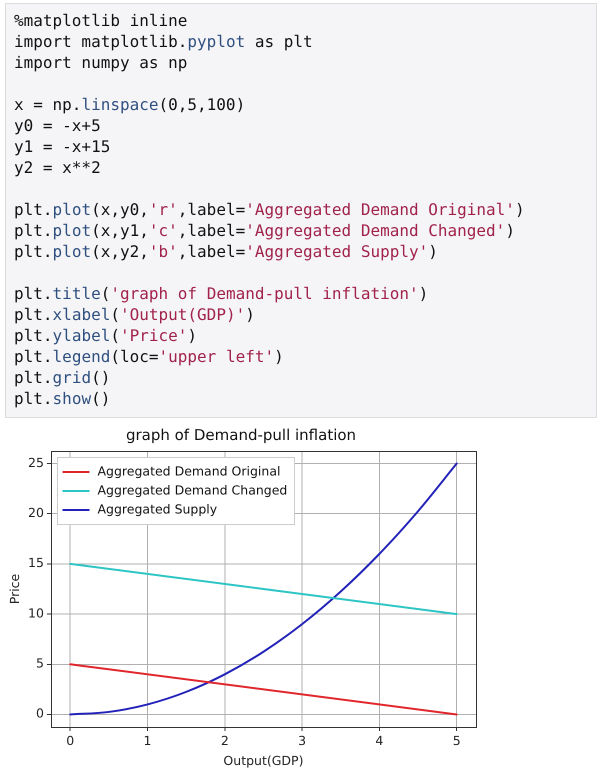 This screenshot has width=597, height=775. Describe the element at coordinates (269, 230) in the screenshot. I see `text: plt.plot(x,y0,'r',label='Aggregated Demand Original') plt.plot(x,y1,'c',label='Aggregated Demand Changed') plt.plot(x,y2,'b',label='Aggregated Supply')` at that location.